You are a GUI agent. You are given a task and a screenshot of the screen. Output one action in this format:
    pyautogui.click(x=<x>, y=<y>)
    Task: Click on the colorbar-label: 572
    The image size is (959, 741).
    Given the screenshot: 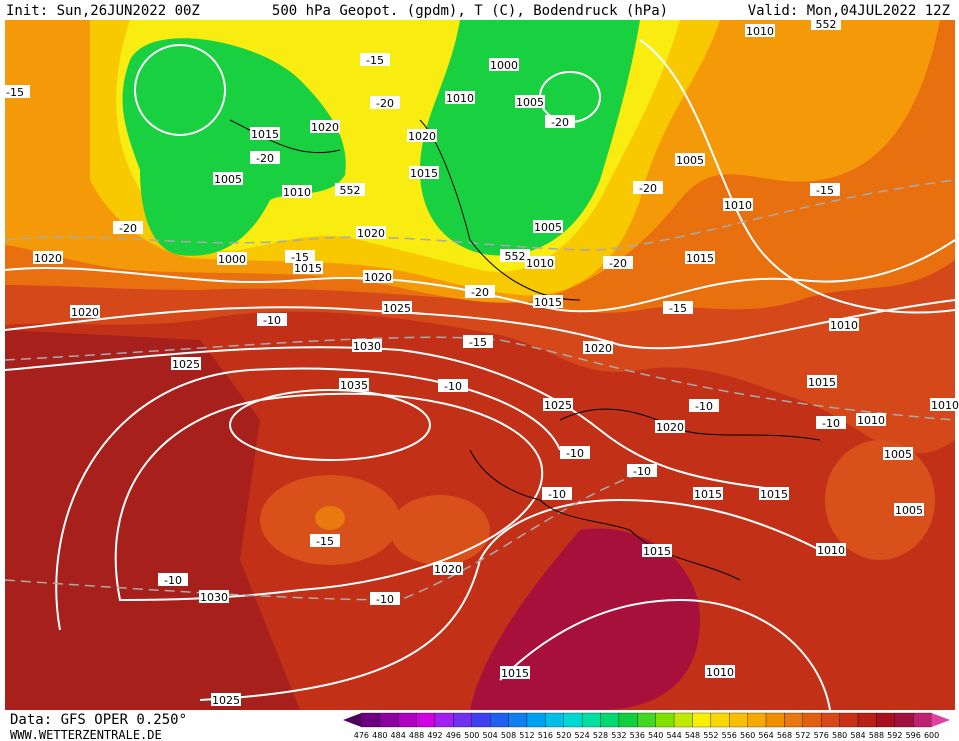 What is the action you would take?
    pyautogui.click(x=802, y=735)
    